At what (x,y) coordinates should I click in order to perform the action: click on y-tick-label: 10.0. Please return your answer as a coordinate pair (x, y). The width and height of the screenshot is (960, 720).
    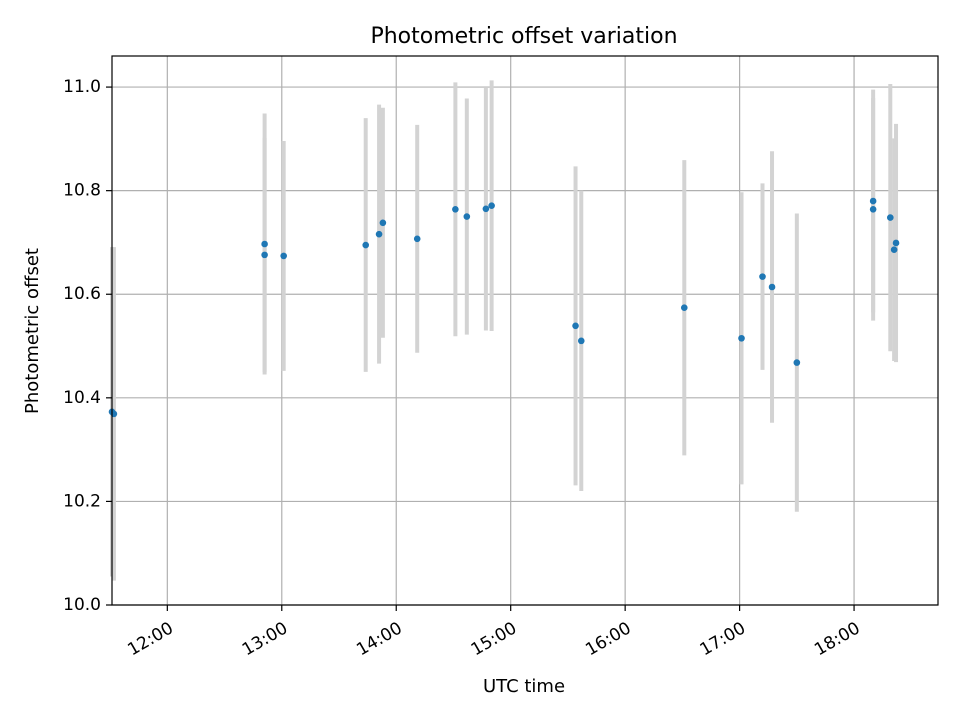
    Looking at the image, I should click on (82, 605).